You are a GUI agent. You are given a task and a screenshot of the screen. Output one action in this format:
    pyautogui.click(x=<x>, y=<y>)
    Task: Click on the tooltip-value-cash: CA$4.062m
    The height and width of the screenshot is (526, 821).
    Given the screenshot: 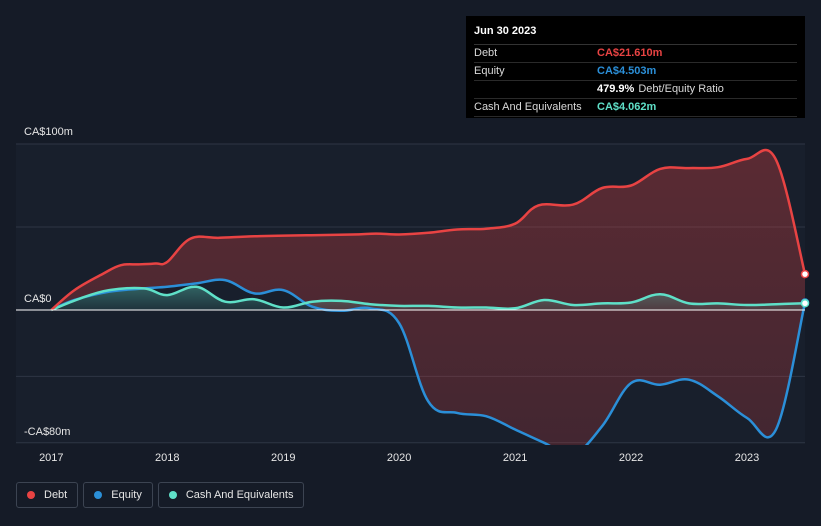 What is the action you would take?
    pyautogui.click(x=627, y=107)
    